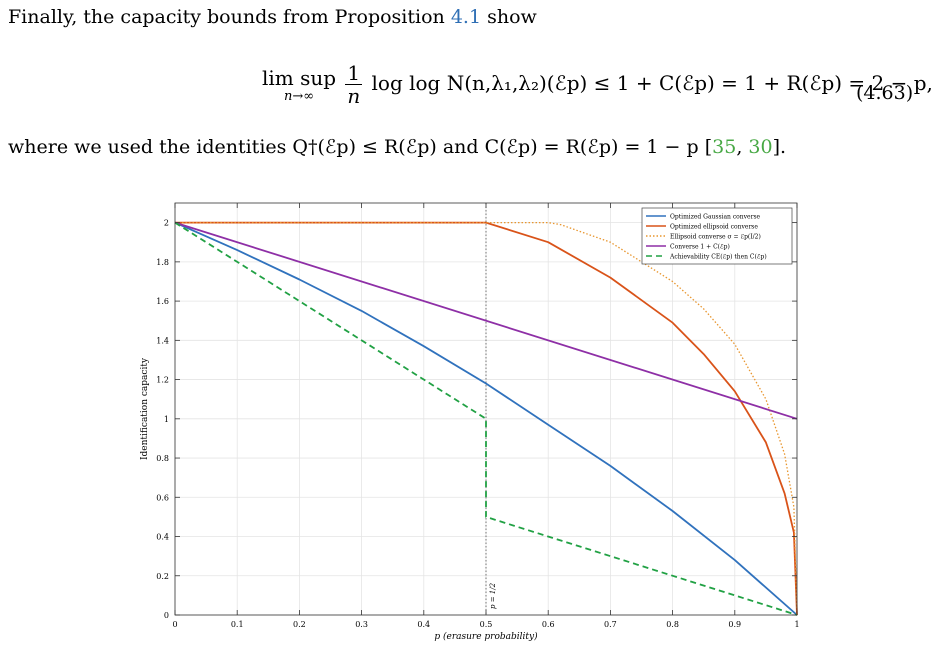 The height and width of the screenshot is (648, 946). What do you see at coordinates (166, 615) in the screenshot?
I see `y-tick-label: 0` at bounding box center [166, 615].